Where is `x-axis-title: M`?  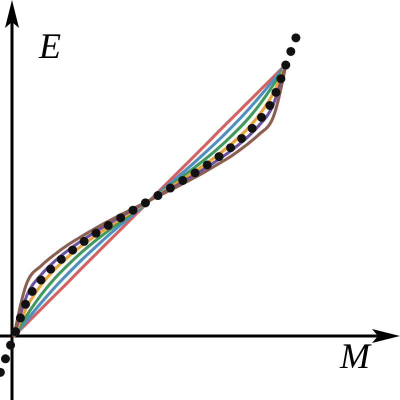
x-axis-title: M is located at coordinates (355, 356).